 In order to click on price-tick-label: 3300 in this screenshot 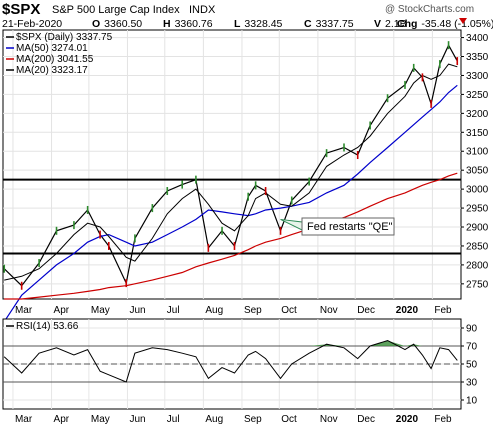, I will do `click(477, 76)`.